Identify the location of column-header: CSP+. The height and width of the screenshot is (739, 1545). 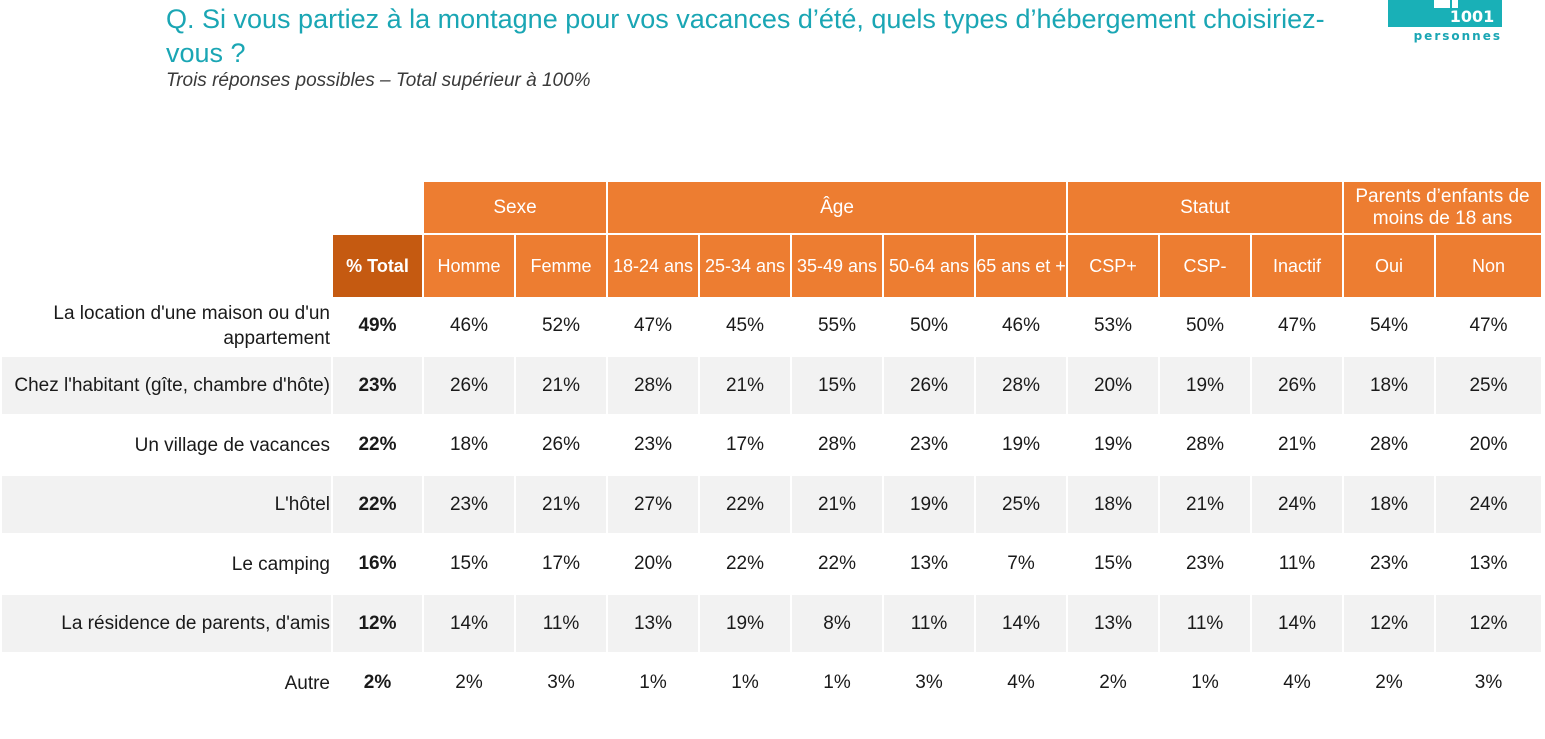
(1113, 266).